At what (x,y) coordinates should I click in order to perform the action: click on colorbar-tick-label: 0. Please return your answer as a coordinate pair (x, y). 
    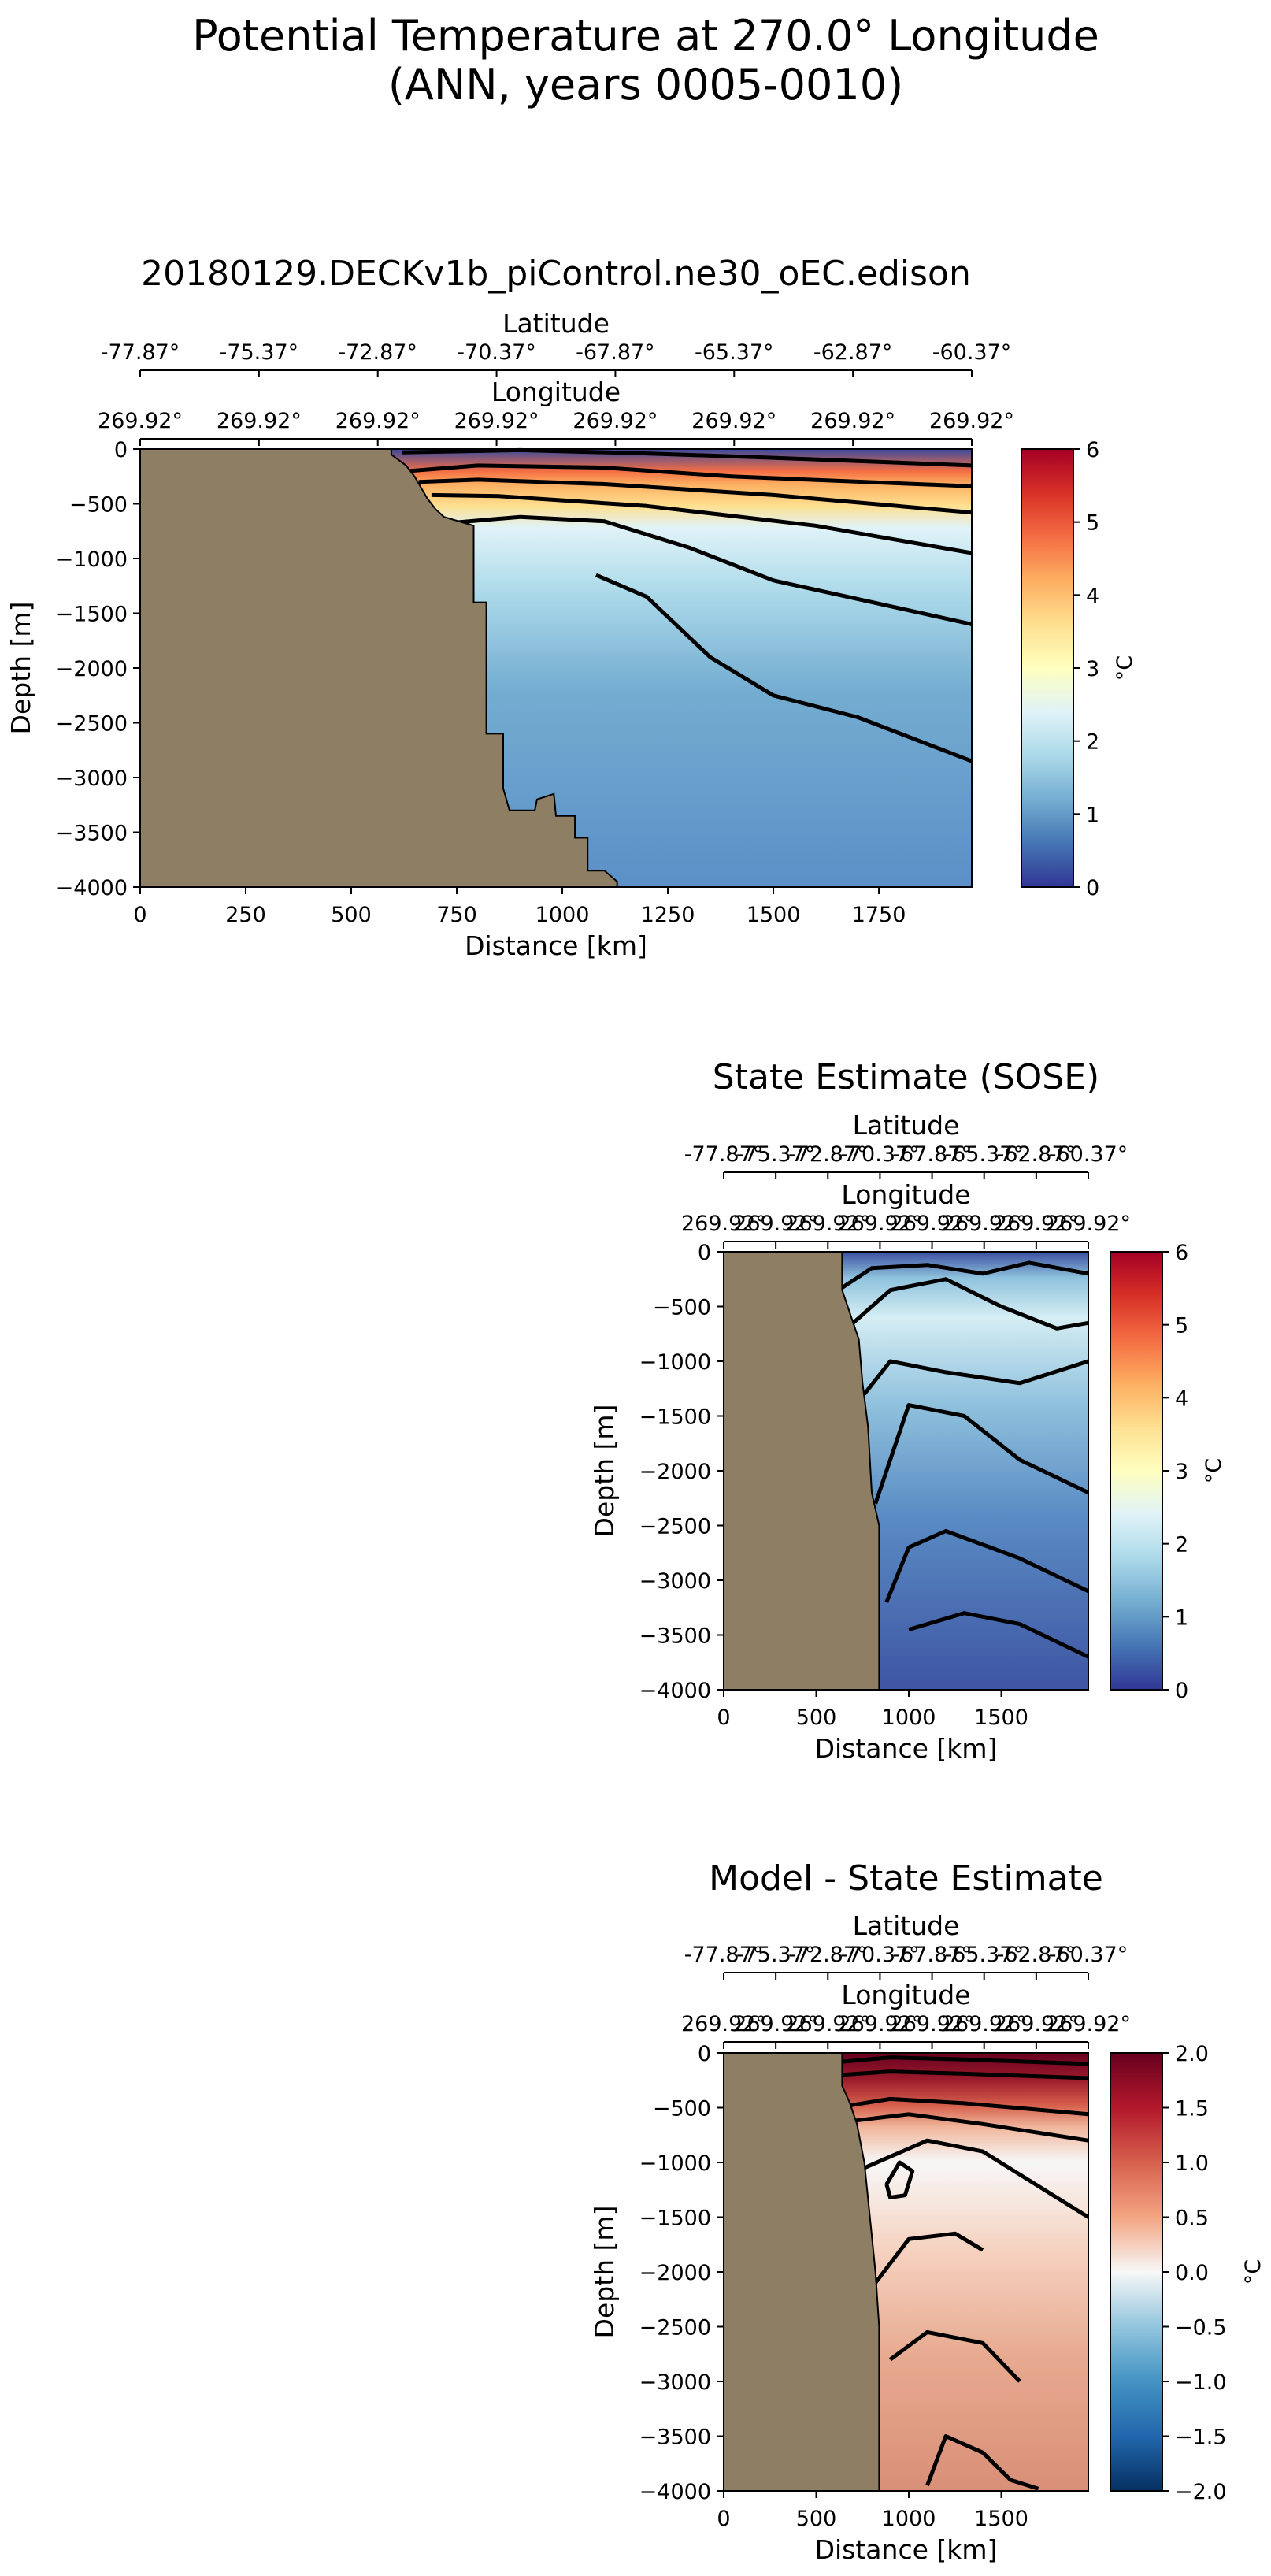
    Looking at the image, I should click on (1181, 1691).